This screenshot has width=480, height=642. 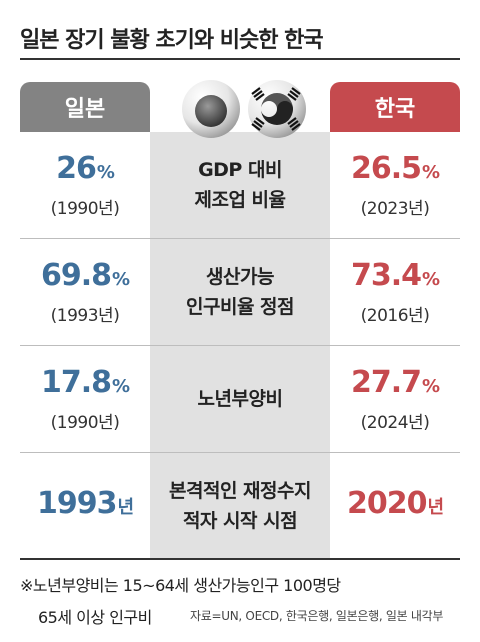 I want to click on japan-value: 17.8%, so click(x=85, y=382).